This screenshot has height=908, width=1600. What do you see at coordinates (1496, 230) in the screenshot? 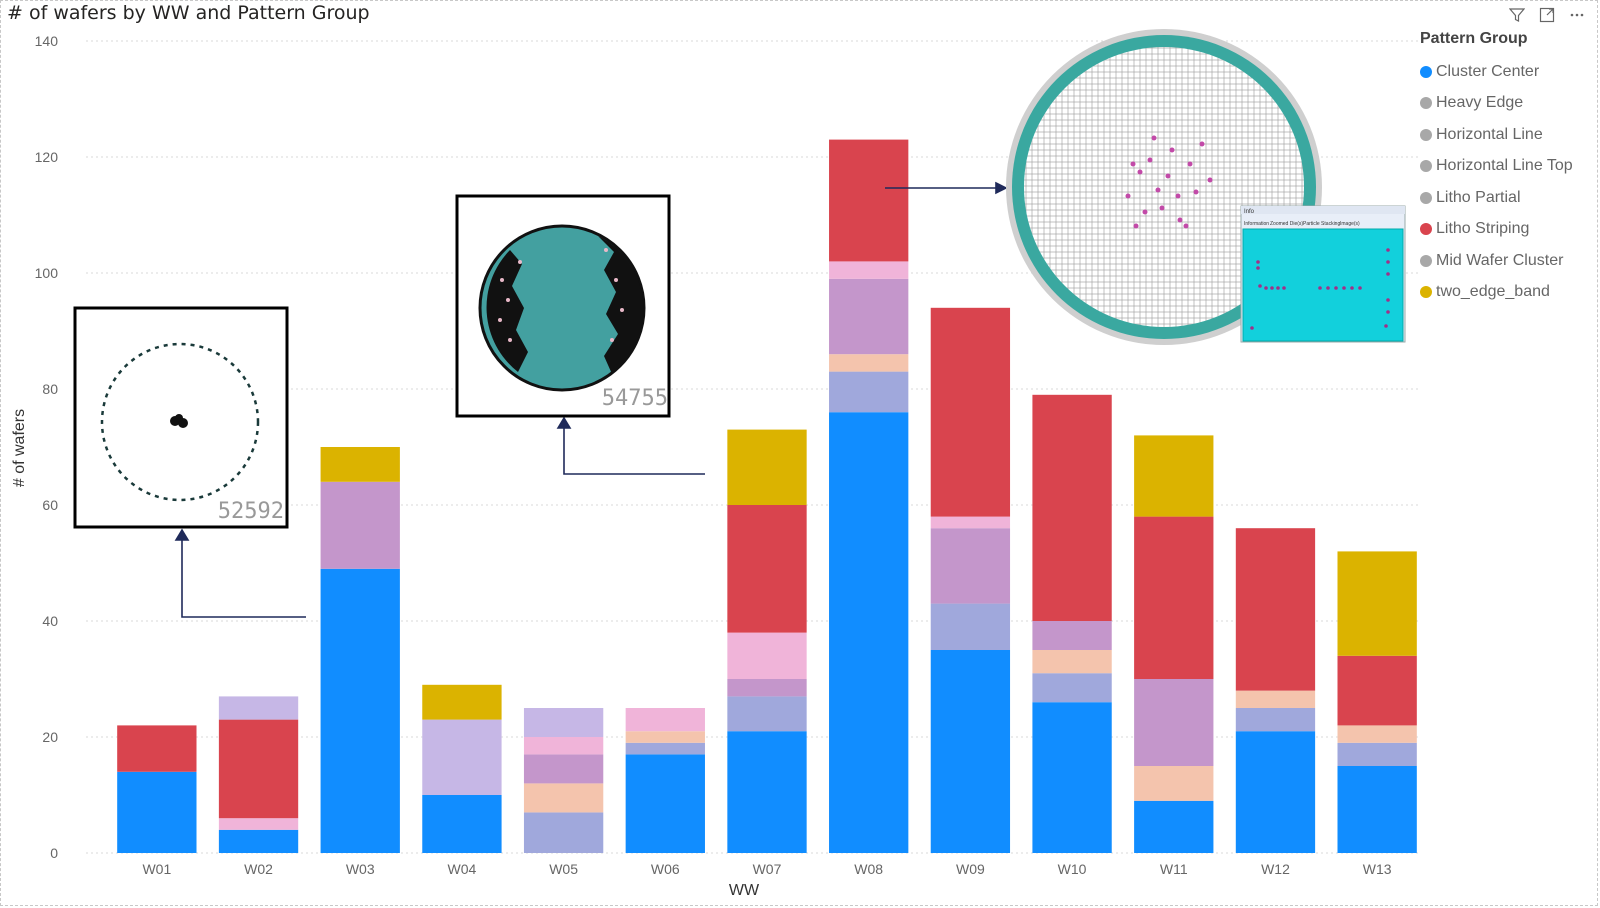
I see `legend-item: Litho Striping` at bounding box center [1496, 230].